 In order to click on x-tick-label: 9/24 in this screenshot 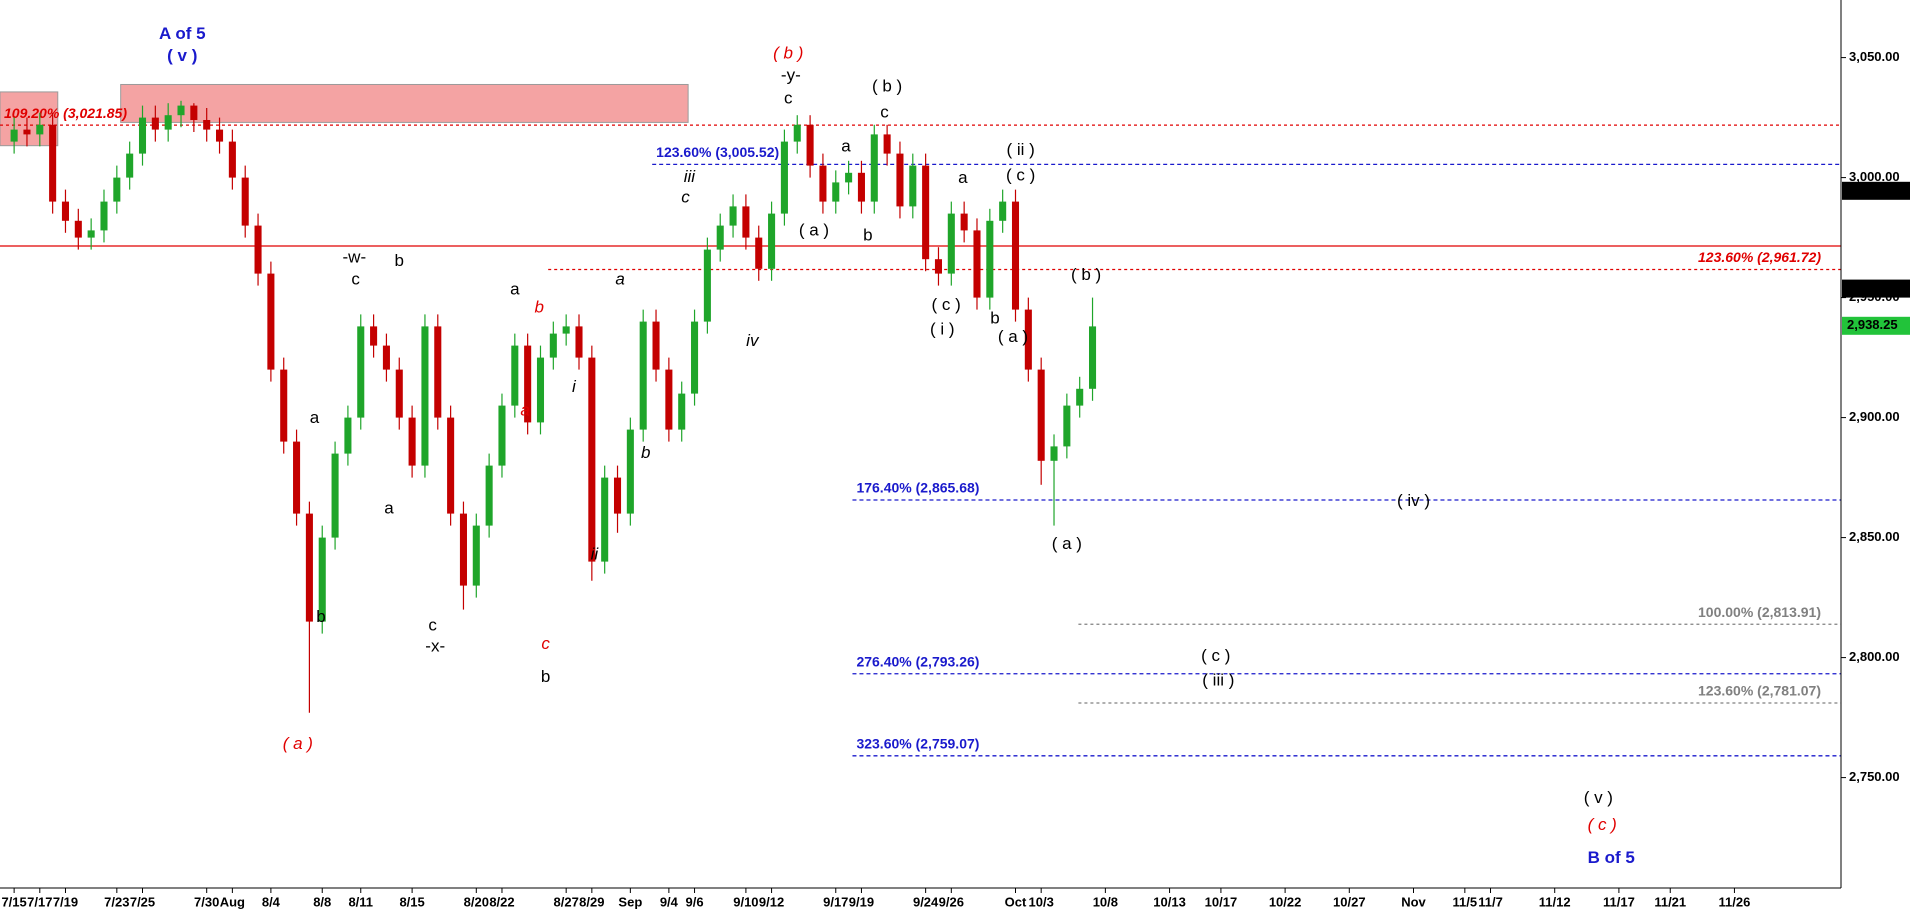, I will do `click(926, 901)`.